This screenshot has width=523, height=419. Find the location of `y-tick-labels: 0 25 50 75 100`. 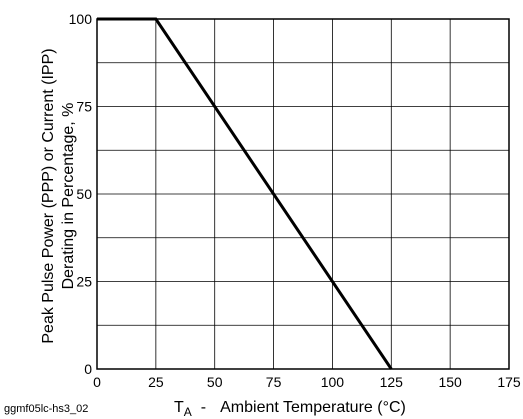

y-tick-labels: 0 25 50 75 100 is located at coordinates (81, 194).